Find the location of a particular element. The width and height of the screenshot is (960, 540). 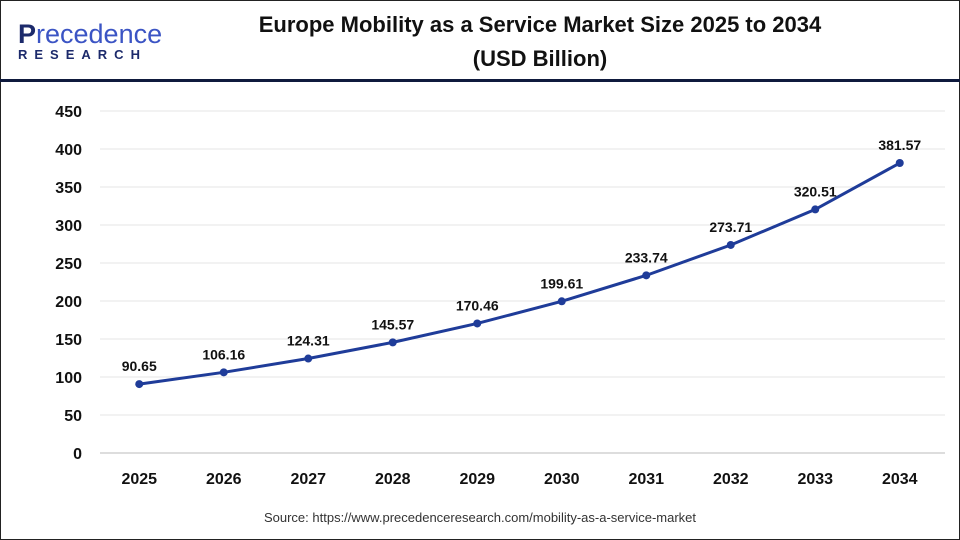

y-tick-label: 0 is located at coordinates (77, 454).